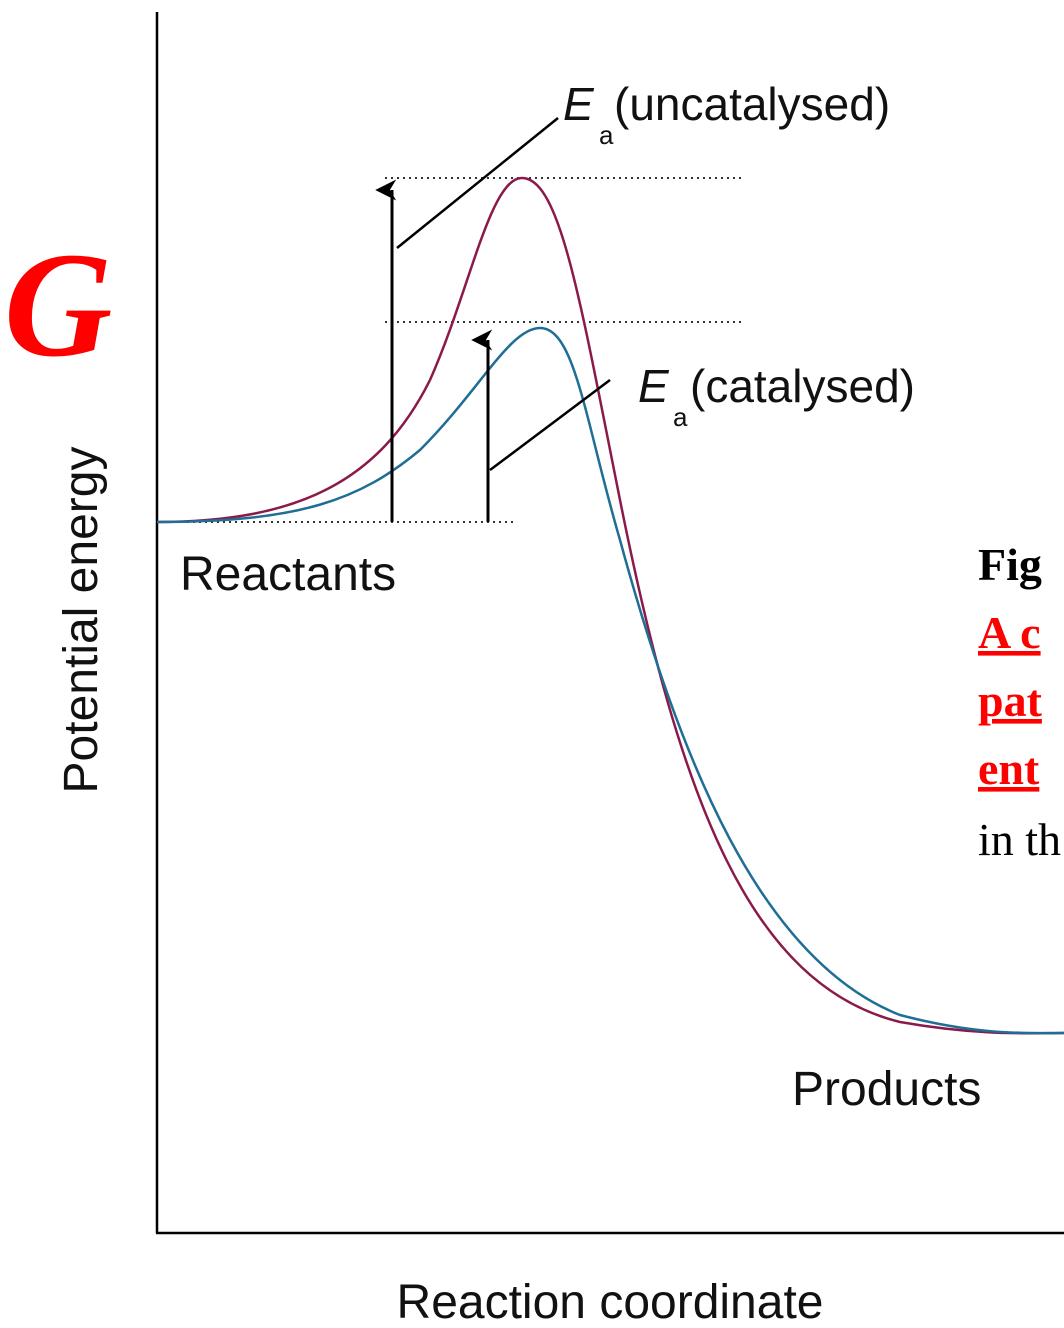 This screenshot has width=1064, height=1328. Describe the element at coordinates (1010, 700) in the screenshot. I see `caption-line: pat` at that location.